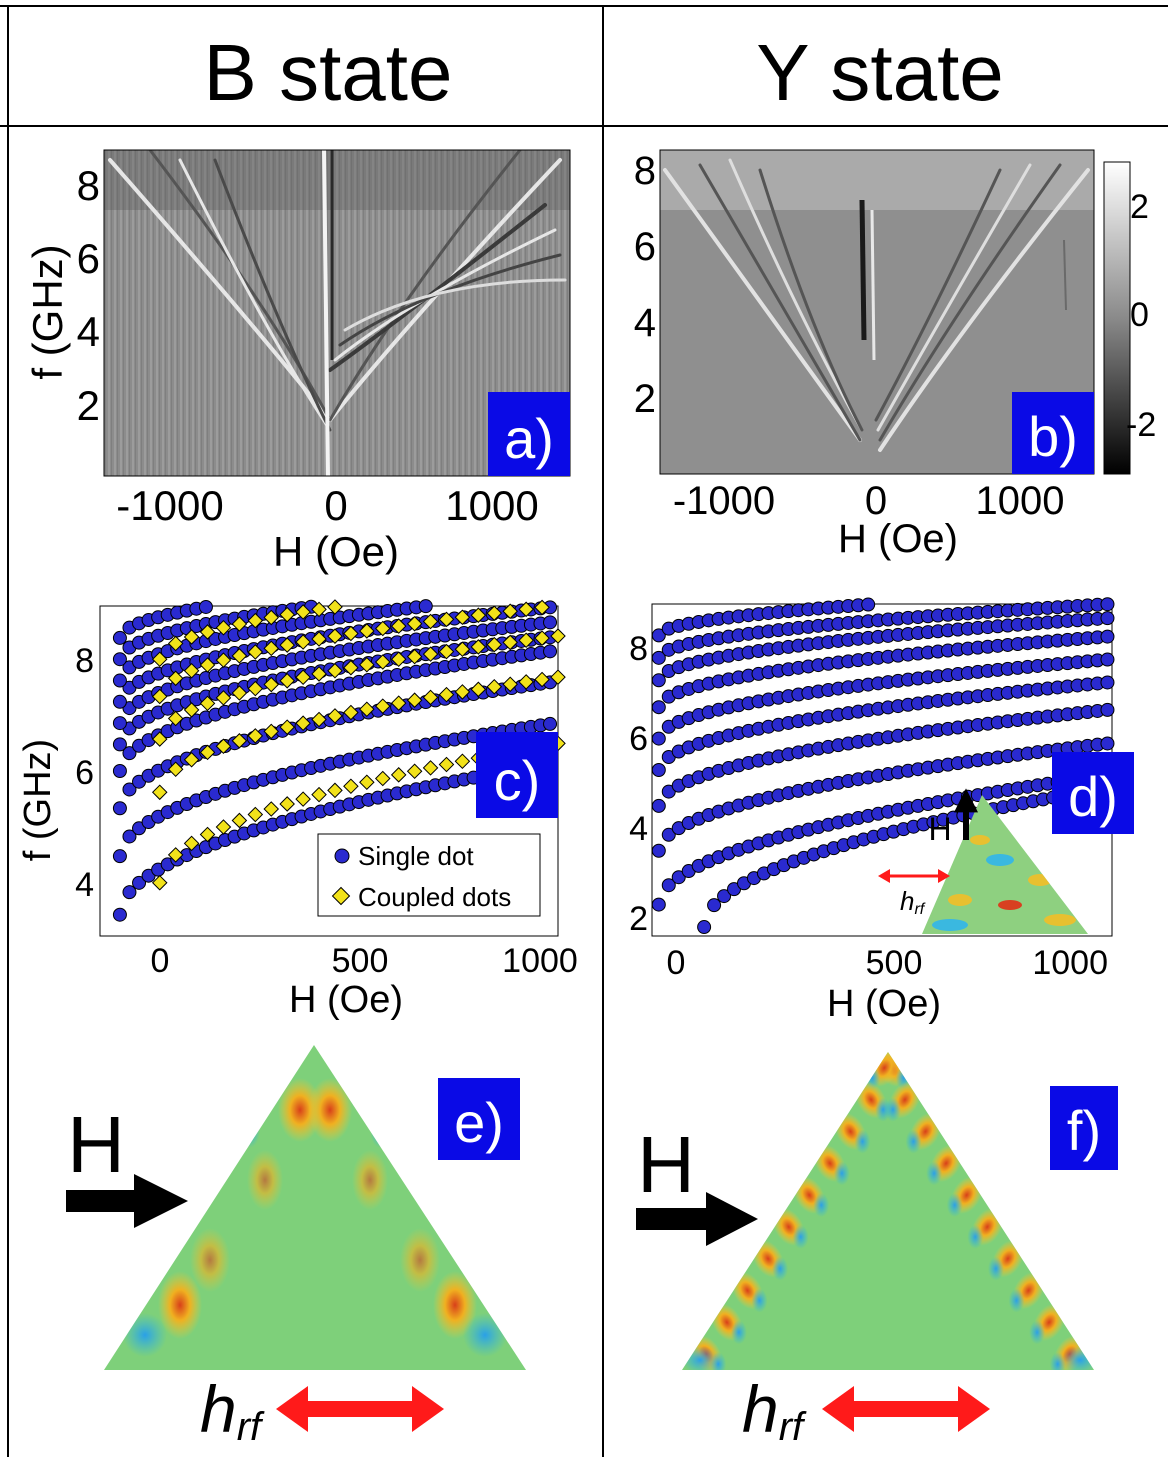  Describe the element at coordinates (47, 311) in the screenshot. I see `ylabel-a: f (GHz)` at that location.